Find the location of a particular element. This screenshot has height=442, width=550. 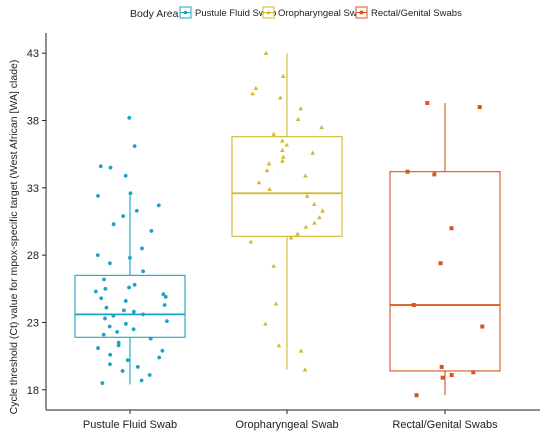

legend-title: Body Area is located at coordinates (154, 14).